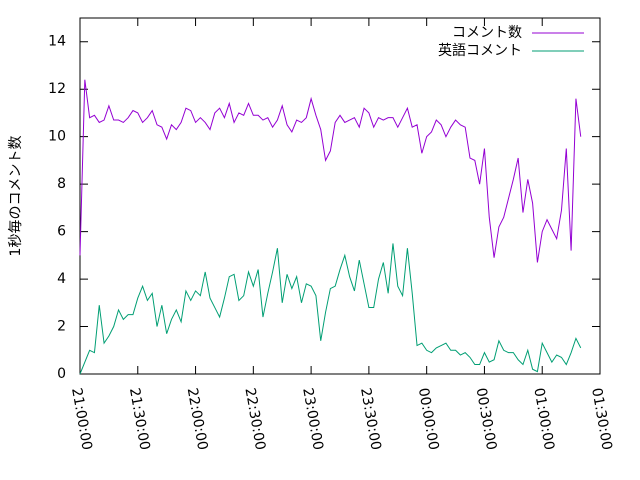  I want to click on x-tick-label: 22:00:00, so click(197, 419).